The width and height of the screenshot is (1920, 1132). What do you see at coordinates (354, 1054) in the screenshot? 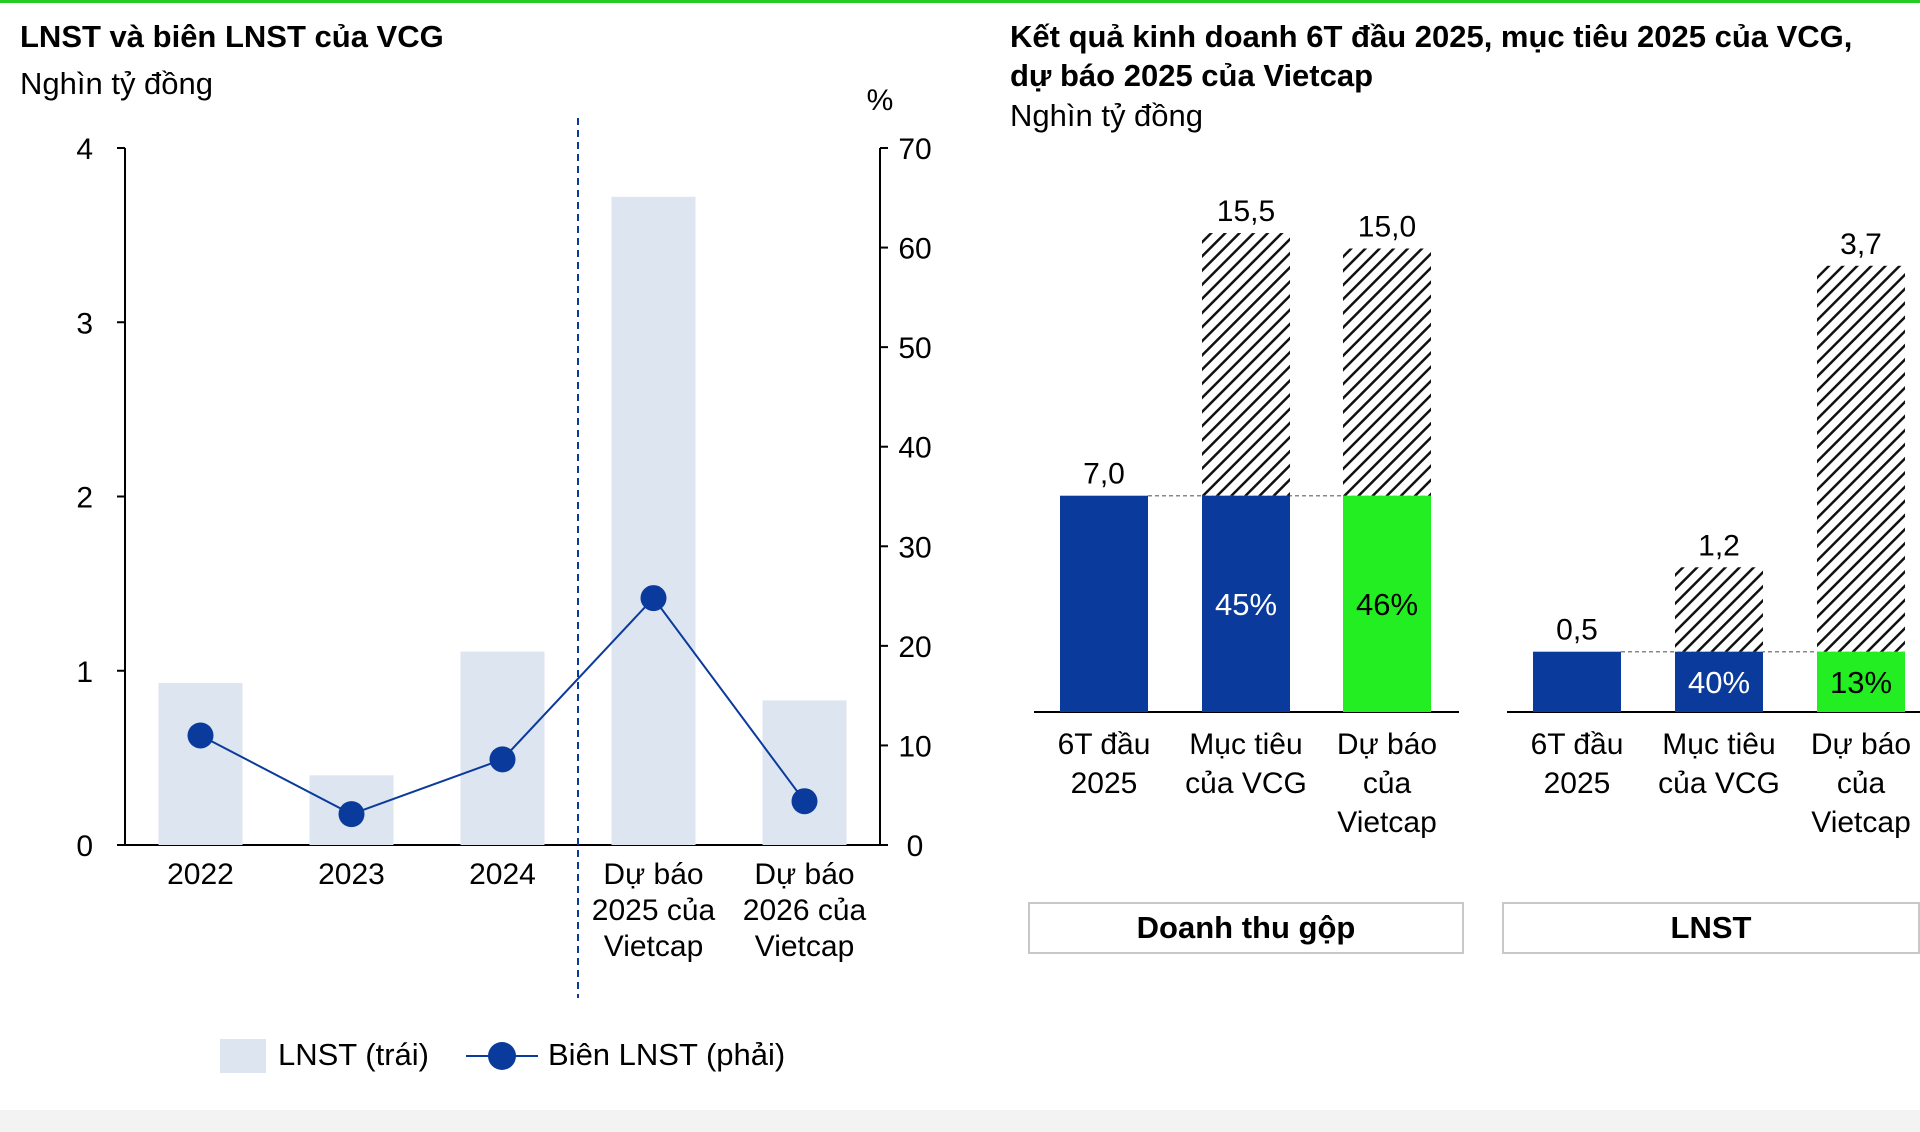
I see `legend-bar-label: LNST (trái)` at bounding box center [354, 1054].